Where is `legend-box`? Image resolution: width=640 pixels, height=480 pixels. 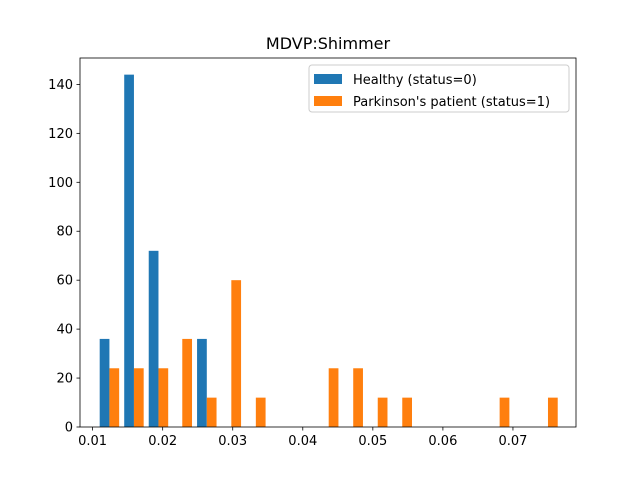 legend-box is located at coordinates (439, 88).